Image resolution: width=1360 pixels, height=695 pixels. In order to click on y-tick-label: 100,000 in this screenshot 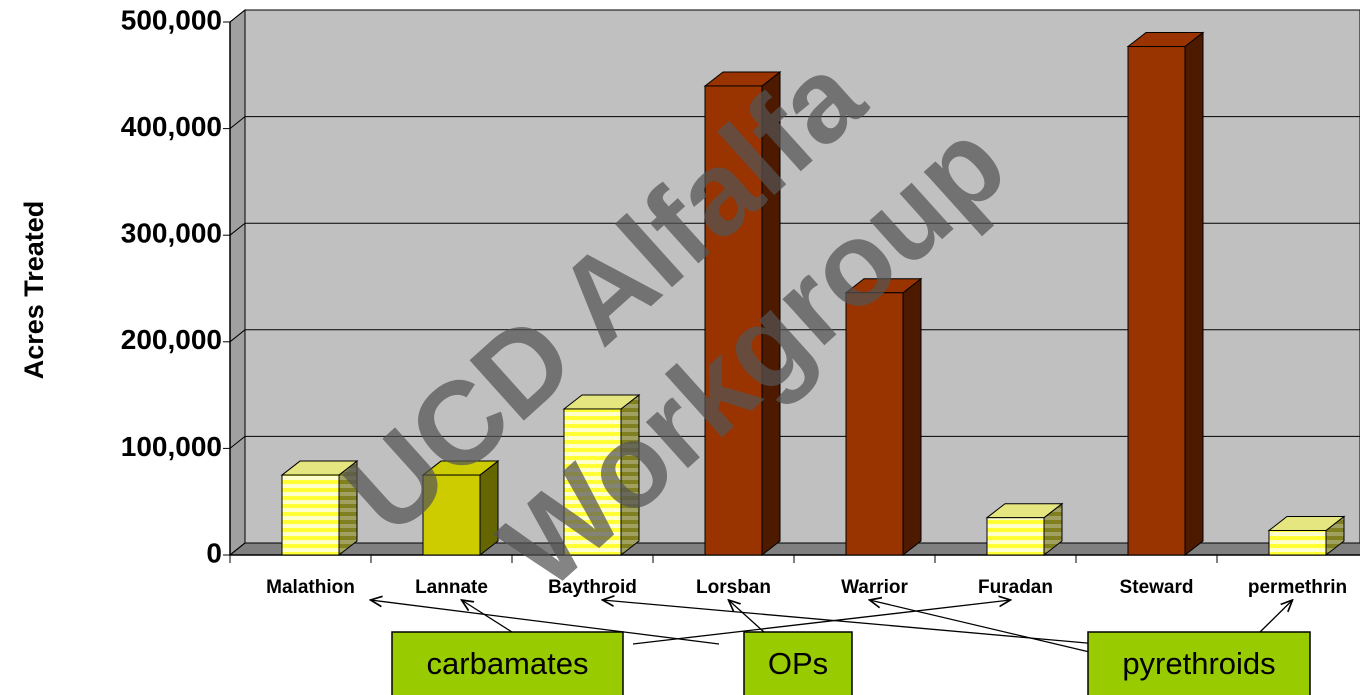, I will do `click(171, 446)`.